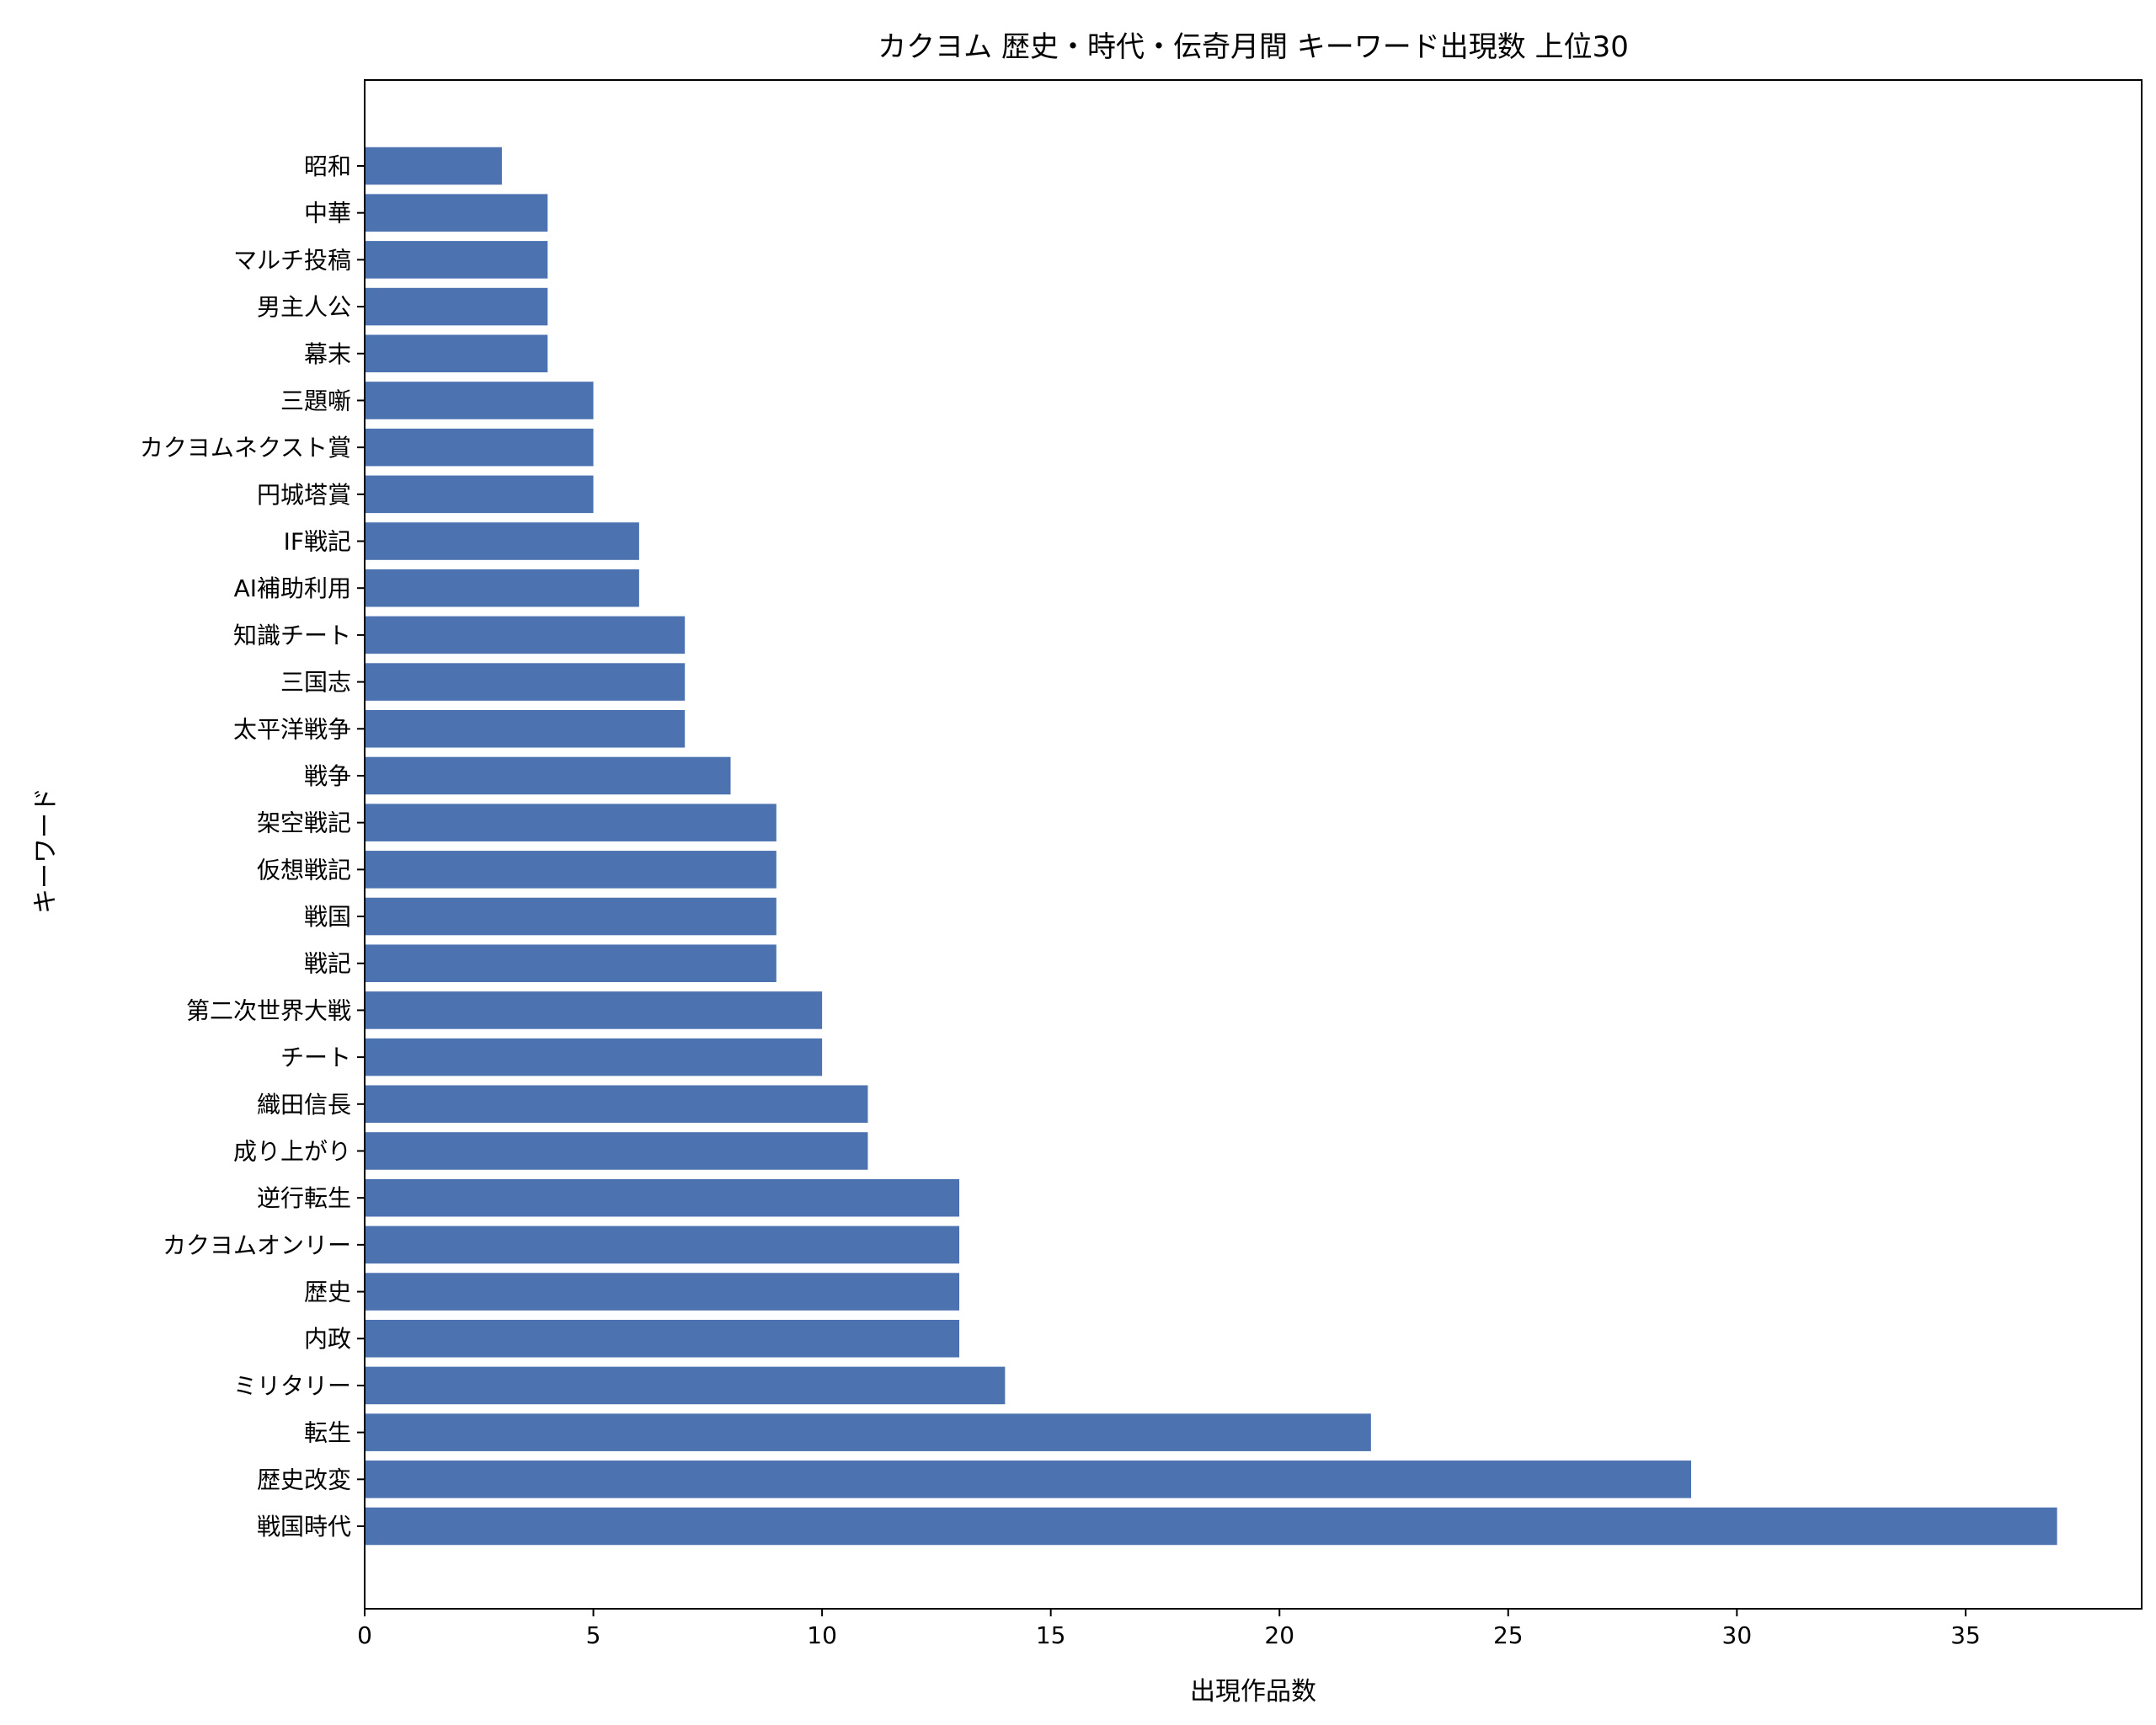  What do you see at coordinates (304, 1198) in the screenshot?
I see `y-tick-label: 逆行転生` at bounding box center [304, 1198].